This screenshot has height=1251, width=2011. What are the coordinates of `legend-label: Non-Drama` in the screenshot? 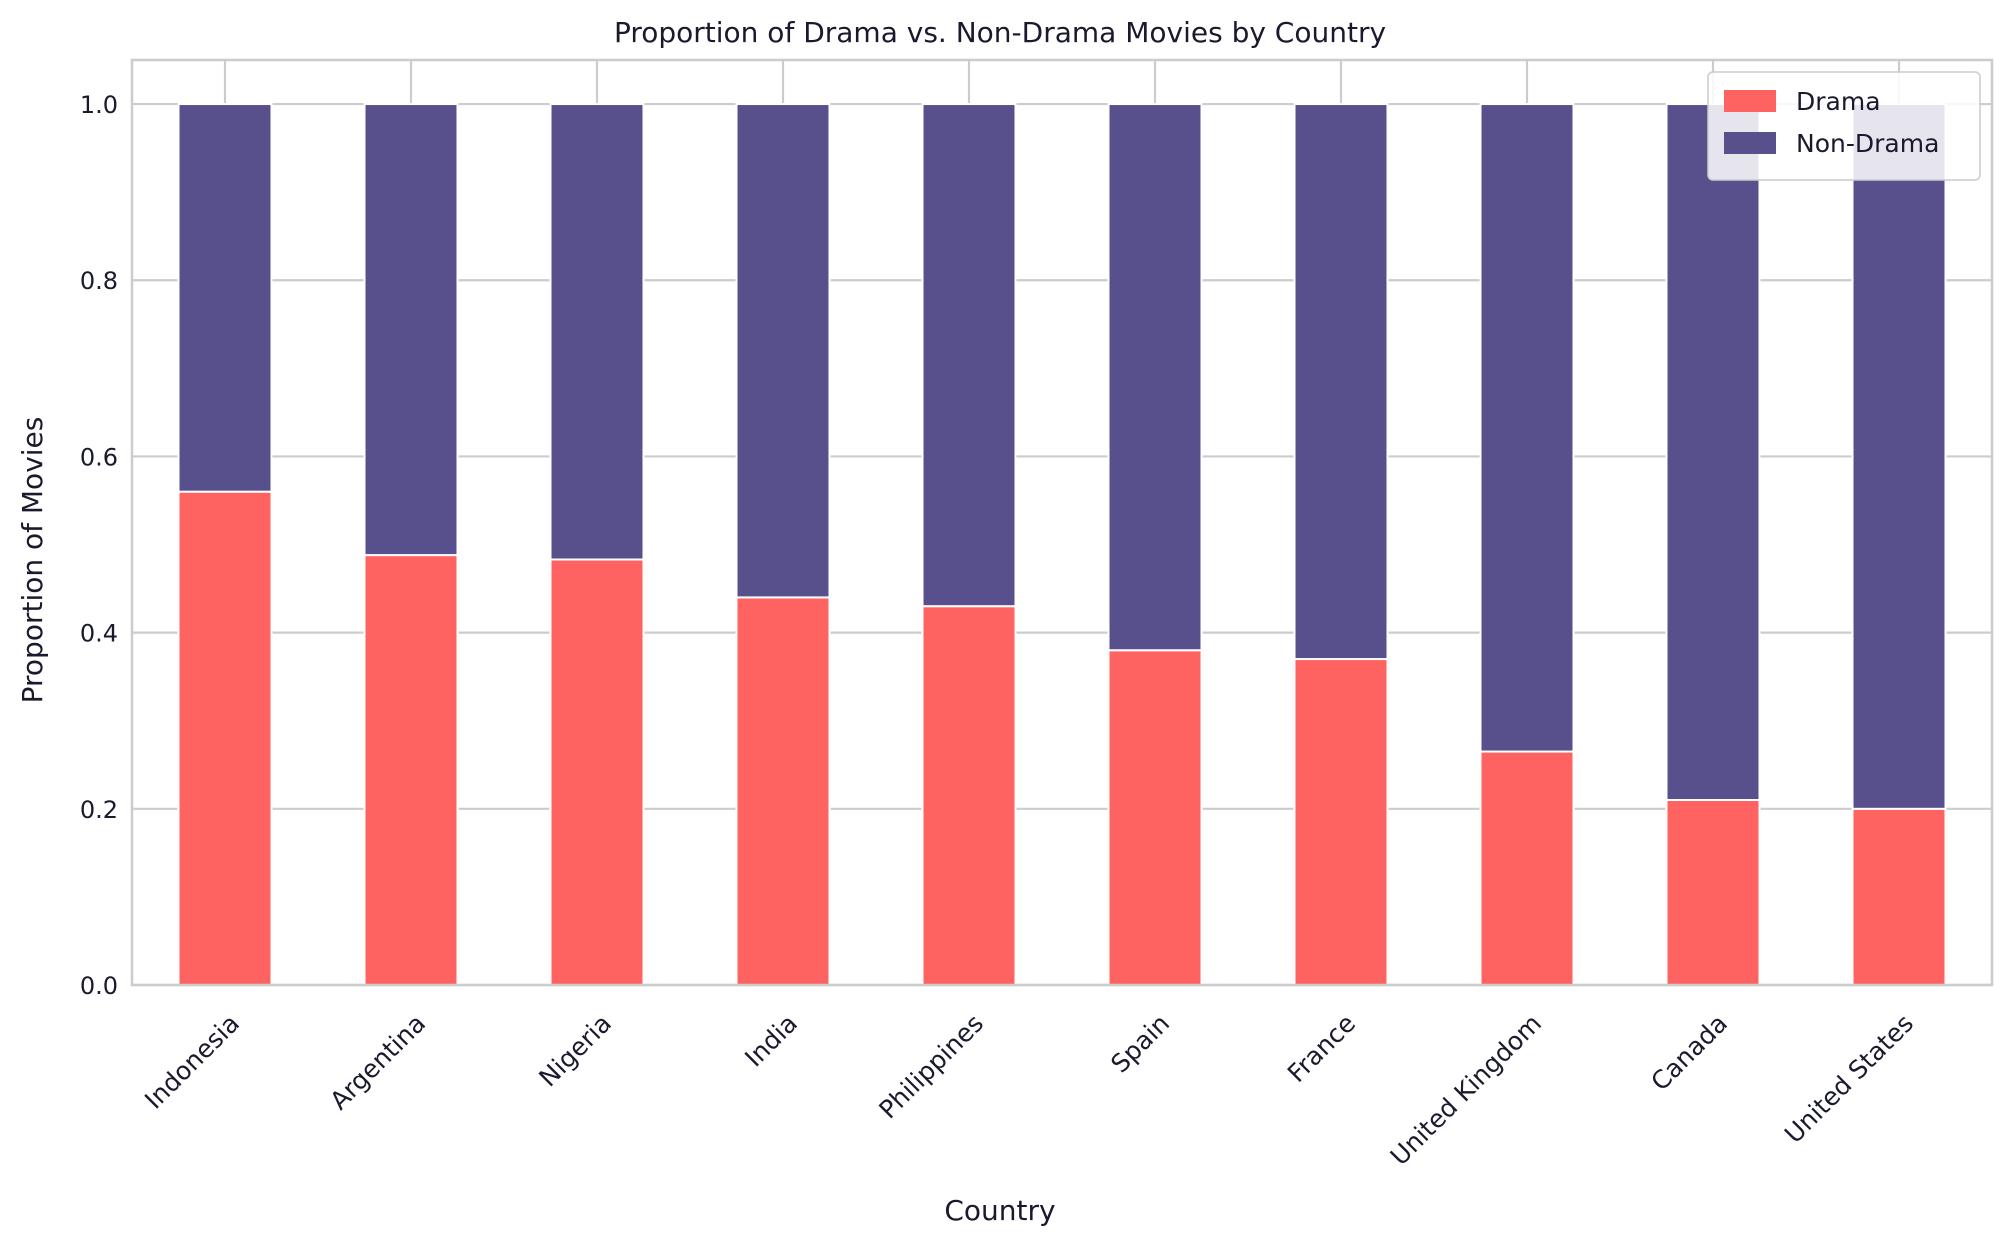 It's located at (1867, 143).